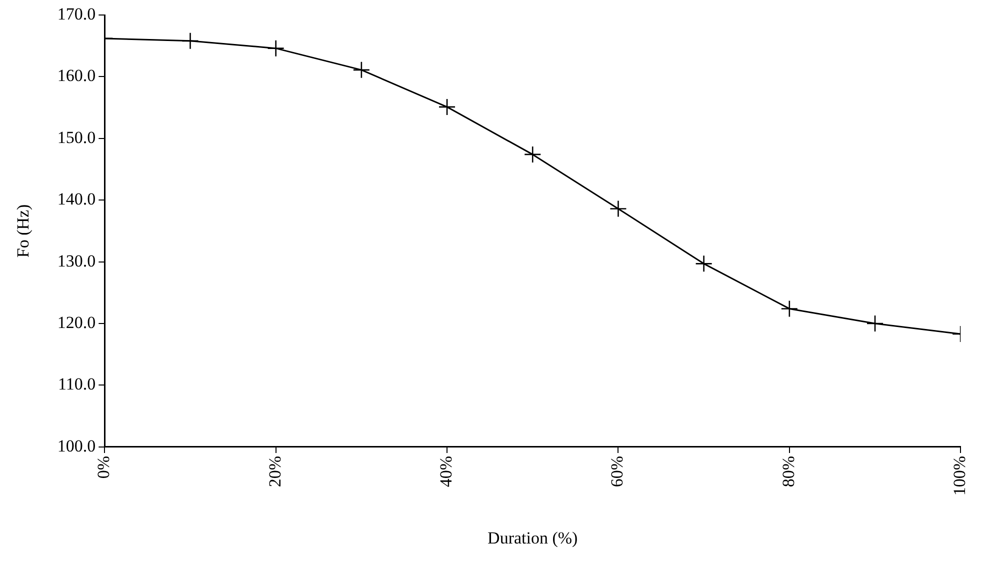  I want to click on y-tick-label: 100.0, so click(76, 446).